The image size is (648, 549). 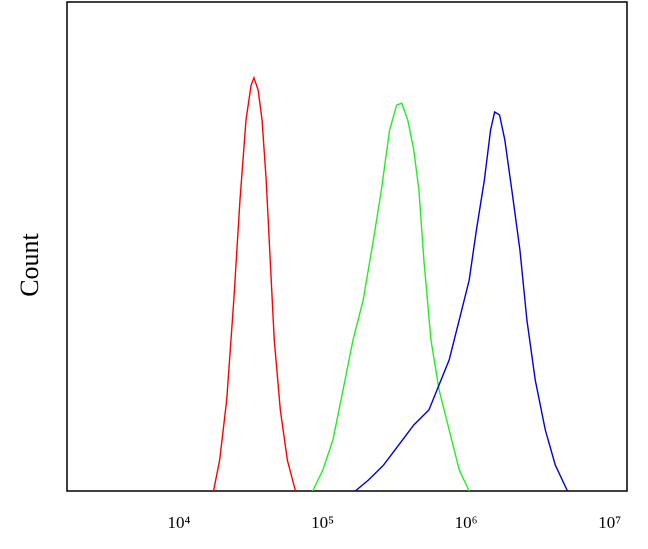 What do you see at coordinates (466, 522) in the screenshot?
I see `x-tick-label: 10⁶` at bounding box center [466, 522].